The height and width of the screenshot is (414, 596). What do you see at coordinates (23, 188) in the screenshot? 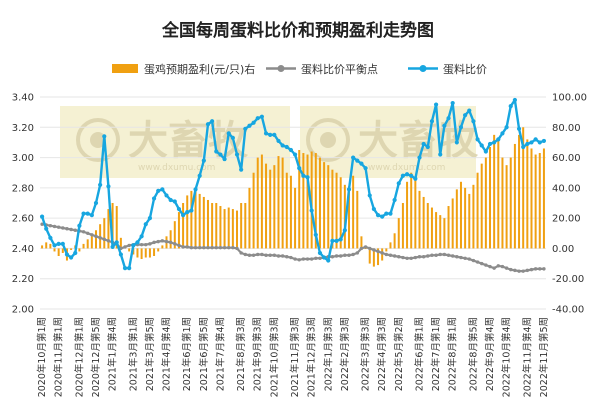
I see `y-left-tick-label: 2.80` at bounding box center [23, 188].